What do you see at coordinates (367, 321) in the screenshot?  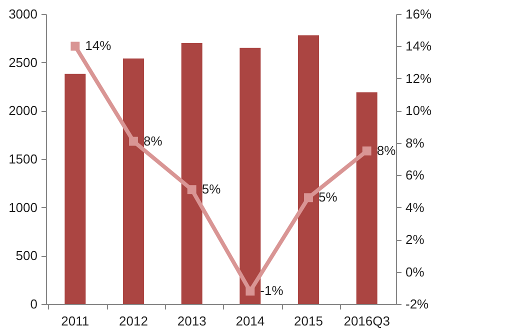 I see `x-tick-label: 2016Q3` at bounding box center [367, 321].